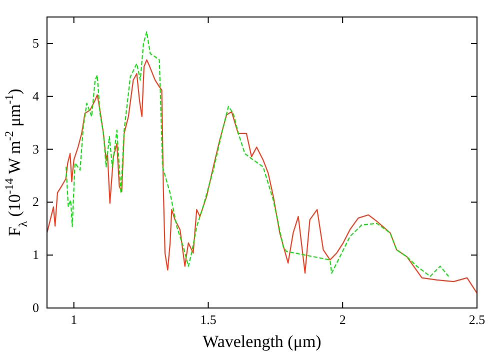 The width and height of the screenshot is (500, 353). I want to click on x-axis-title: Wavelength (μm), so click(262, 341).